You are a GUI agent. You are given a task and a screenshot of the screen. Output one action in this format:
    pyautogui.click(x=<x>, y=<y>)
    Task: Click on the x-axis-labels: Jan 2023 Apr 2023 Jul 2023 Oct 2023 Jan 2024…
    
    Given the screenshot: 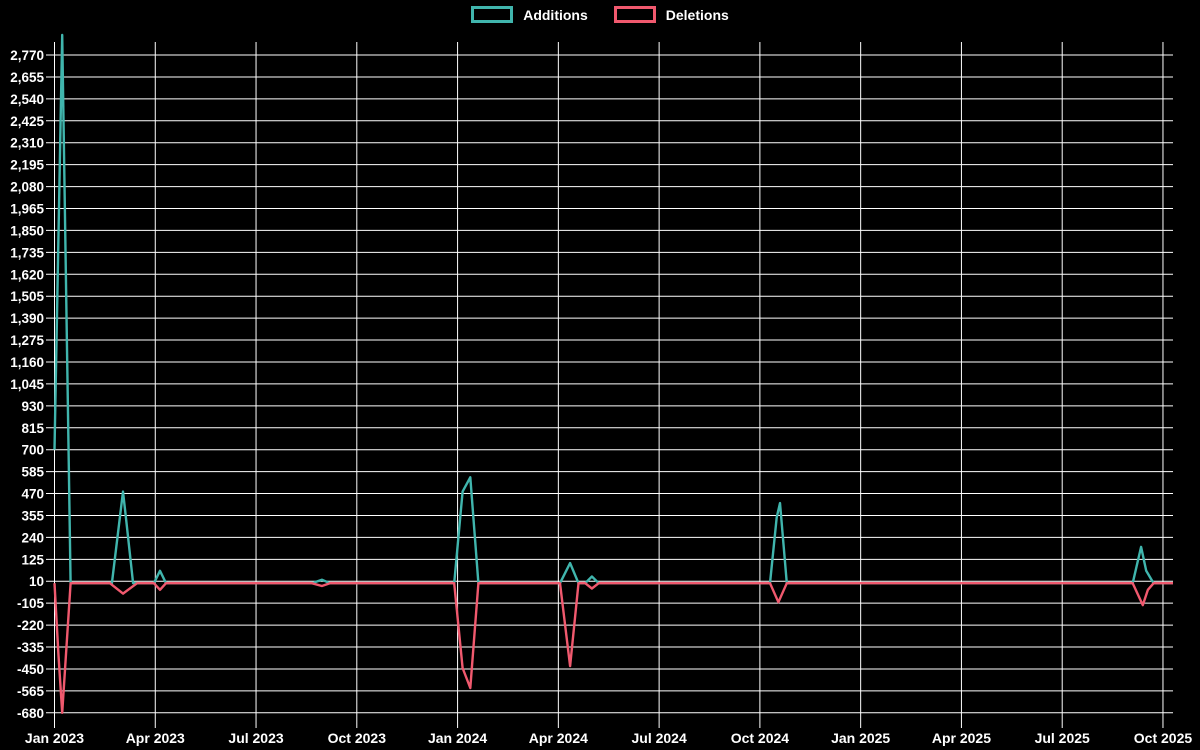 What is the action you would take?
    pyautogui.click(x=608, y=738)
    